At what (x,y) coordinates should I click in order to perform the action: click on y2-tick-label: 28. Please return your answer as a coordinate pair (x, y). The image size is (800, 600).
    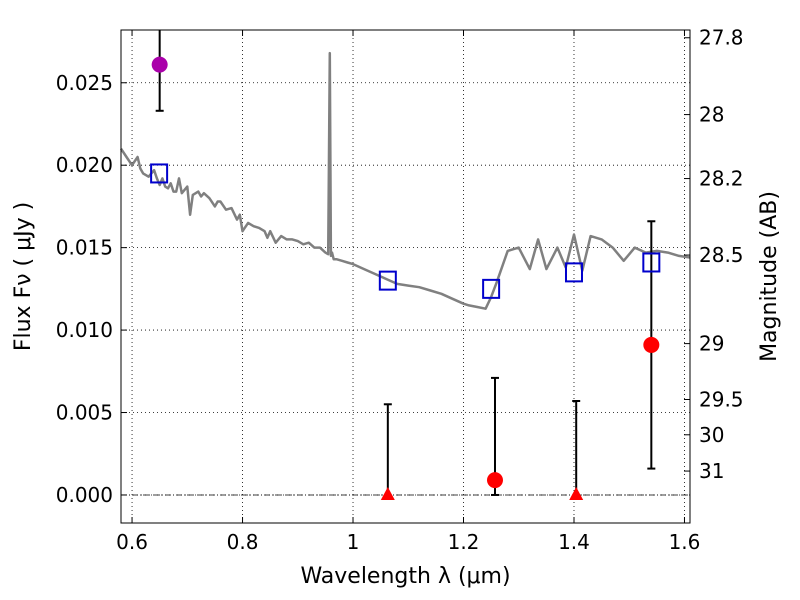
    Looking at the image, I should click on (711, 115).